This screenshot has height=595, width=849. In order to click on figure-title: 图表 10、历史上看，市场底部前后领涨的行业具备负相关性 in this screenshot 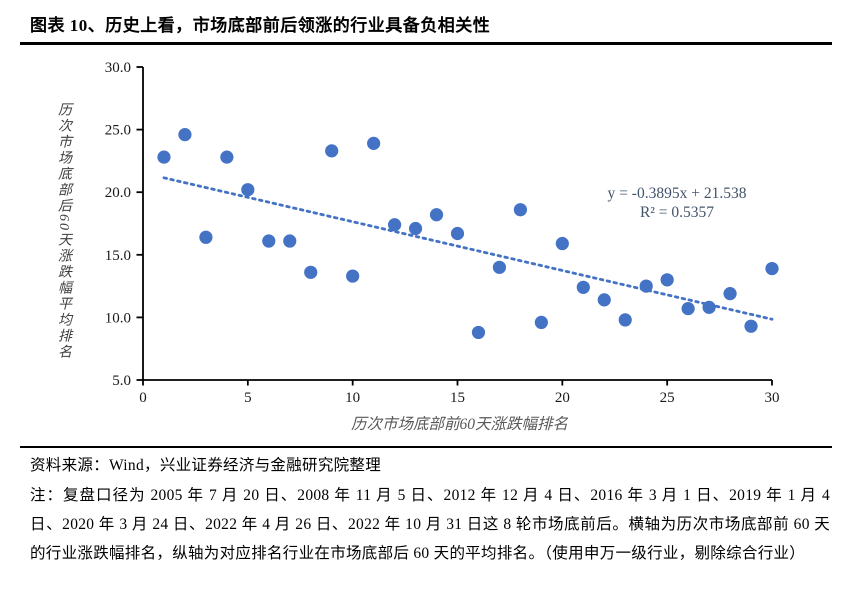, I will do `click(260, 25)`.